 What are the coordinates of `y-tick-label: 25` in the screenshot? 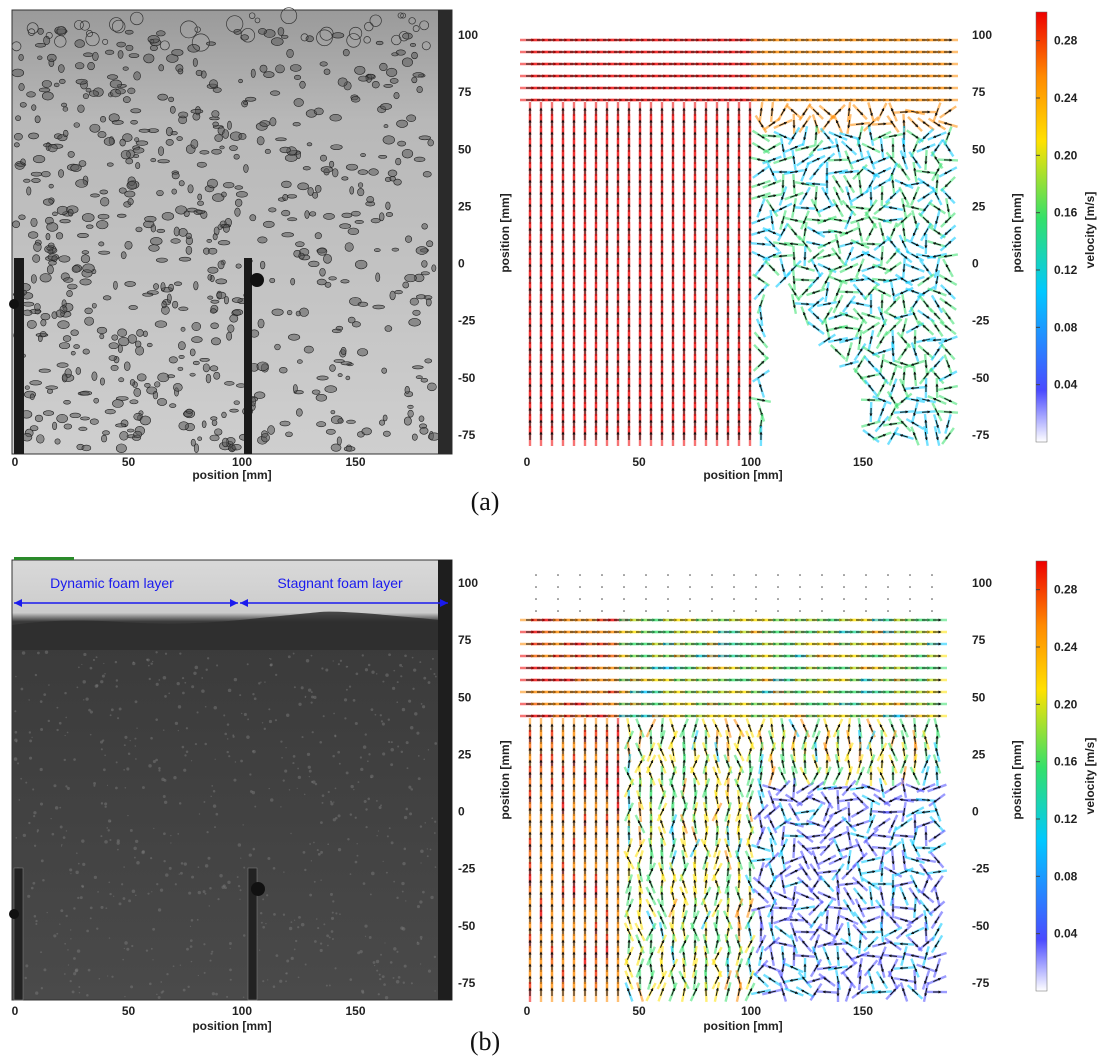 It's located at (465, 206).